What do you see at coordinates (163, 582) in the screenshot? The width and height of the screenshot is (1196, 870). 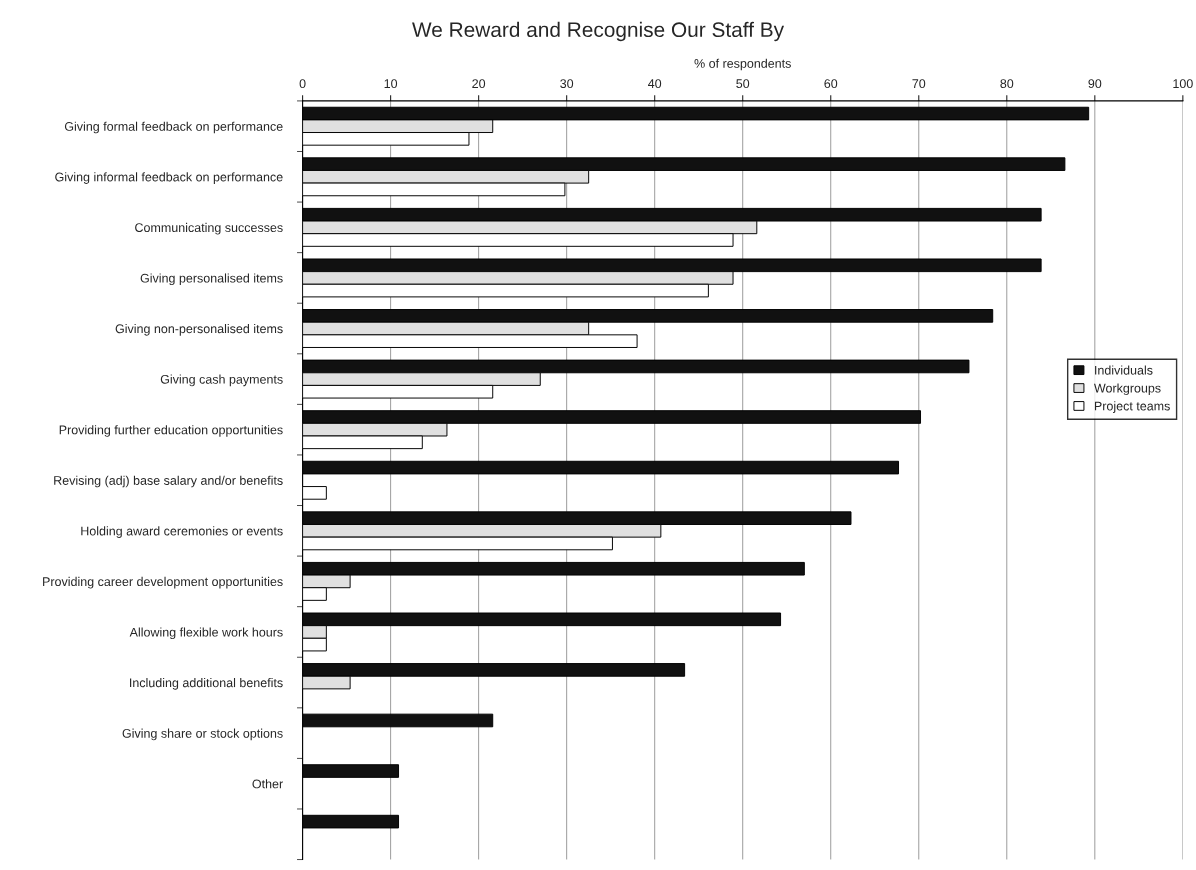 I see `y-tick-label: Providing career development opportunities` at bounding box center [163, 582].